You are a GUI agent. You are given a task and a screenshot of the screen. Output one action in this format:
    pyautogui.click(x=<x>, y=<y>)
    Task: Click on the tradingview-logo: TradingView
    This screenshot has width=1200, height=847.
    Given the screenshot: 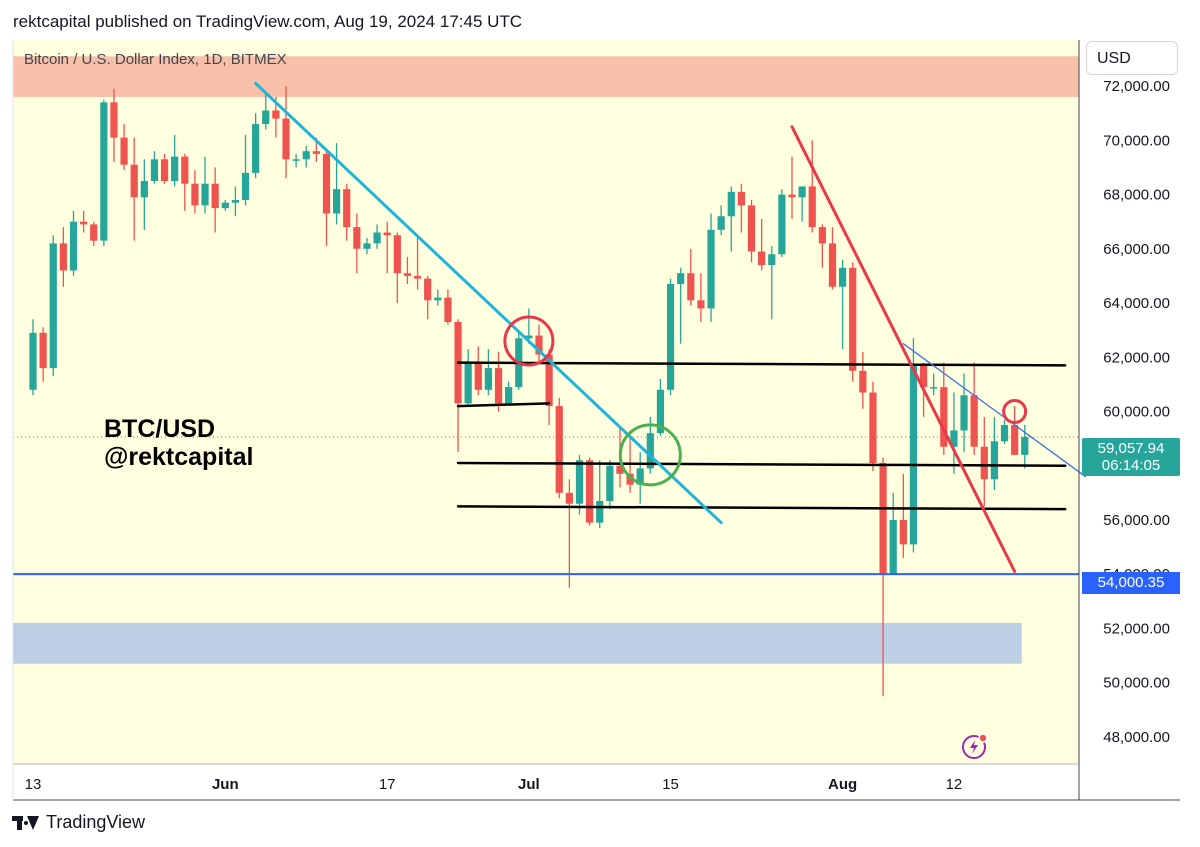 What is the action you would take?
    pyautogui.click(x=78, y=822)
    